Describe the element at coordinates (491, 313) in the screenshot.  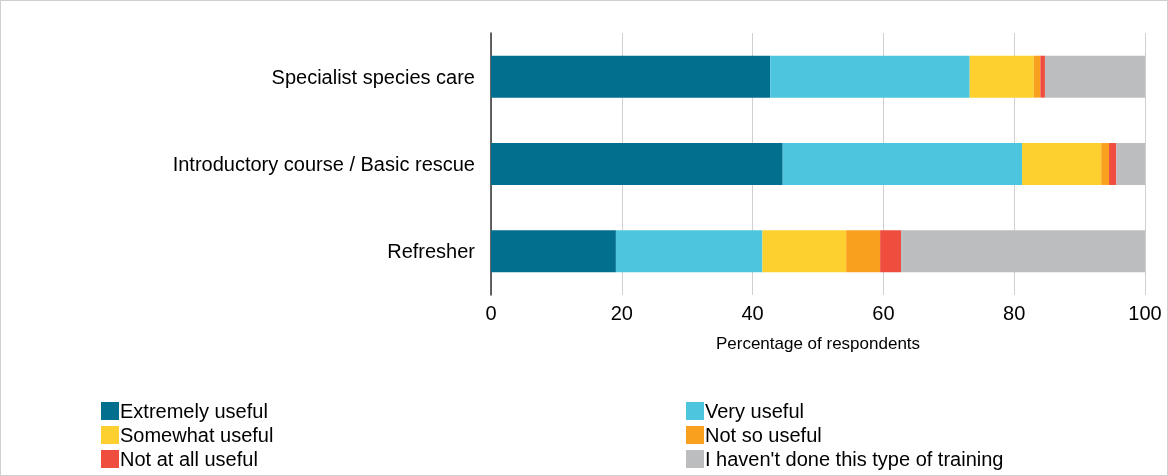
I see `x-tick-label: 0` at that location.